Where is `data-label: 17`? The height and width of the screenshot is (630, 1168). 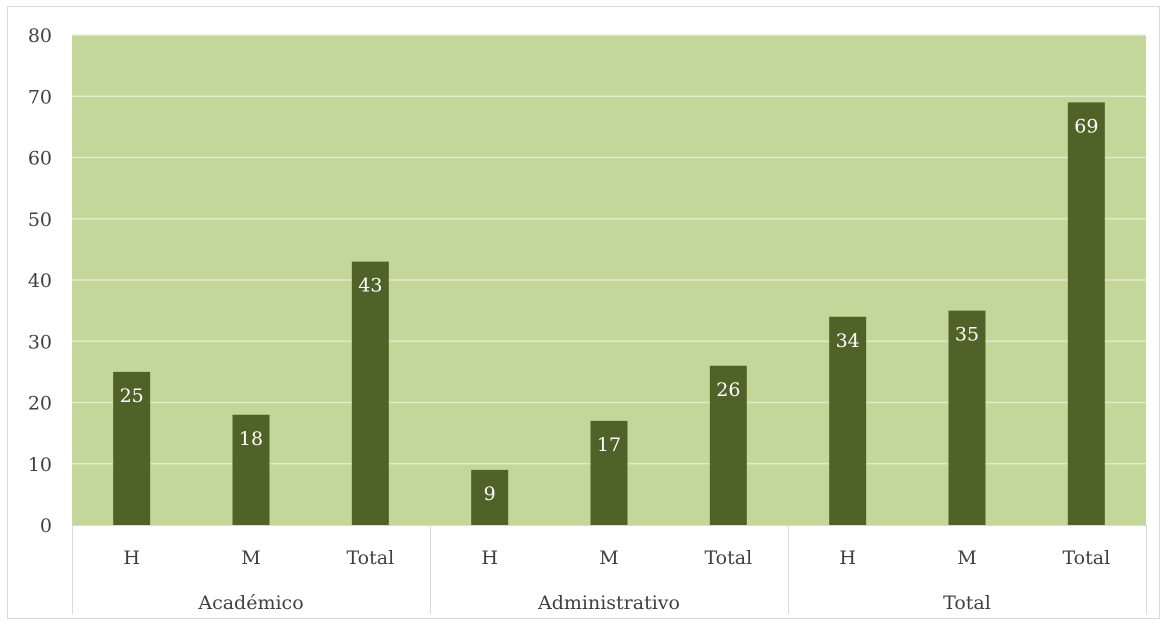 data-label: 17 is located at coordinates (609, 445).